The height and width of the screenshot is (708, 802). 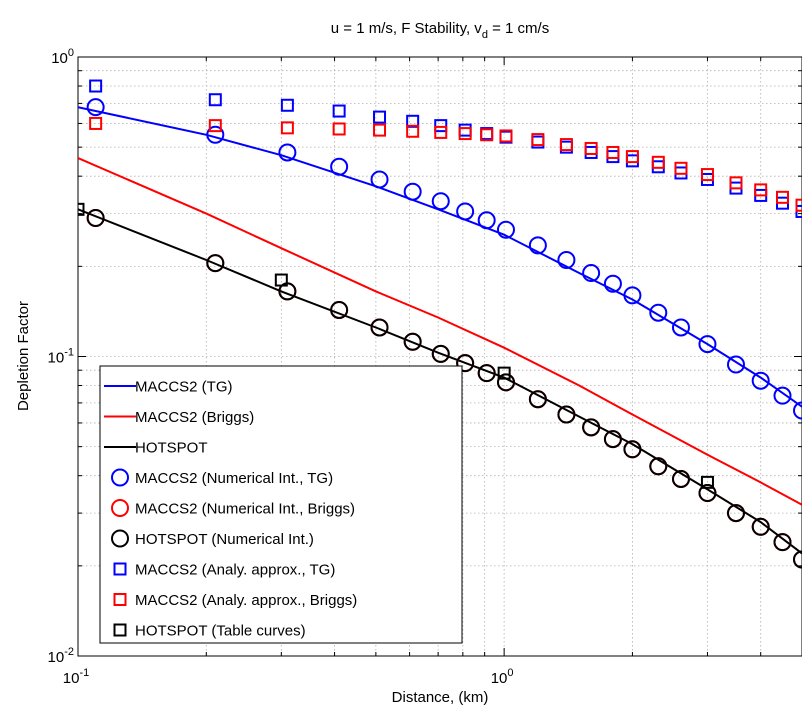 I want to click on legend-entry-6: HOTSPOT (Numerical Int.), so click(x=212, y=538).